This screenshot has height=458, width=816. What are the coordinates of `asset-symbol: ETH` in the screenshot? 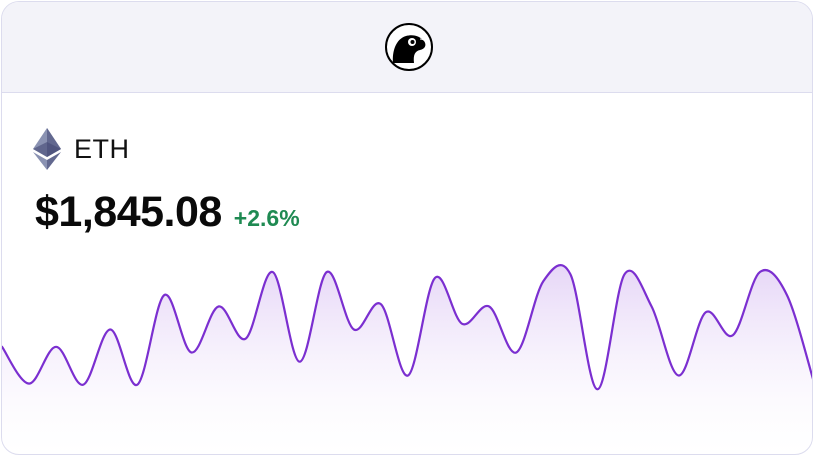 It's located at (102, 148).